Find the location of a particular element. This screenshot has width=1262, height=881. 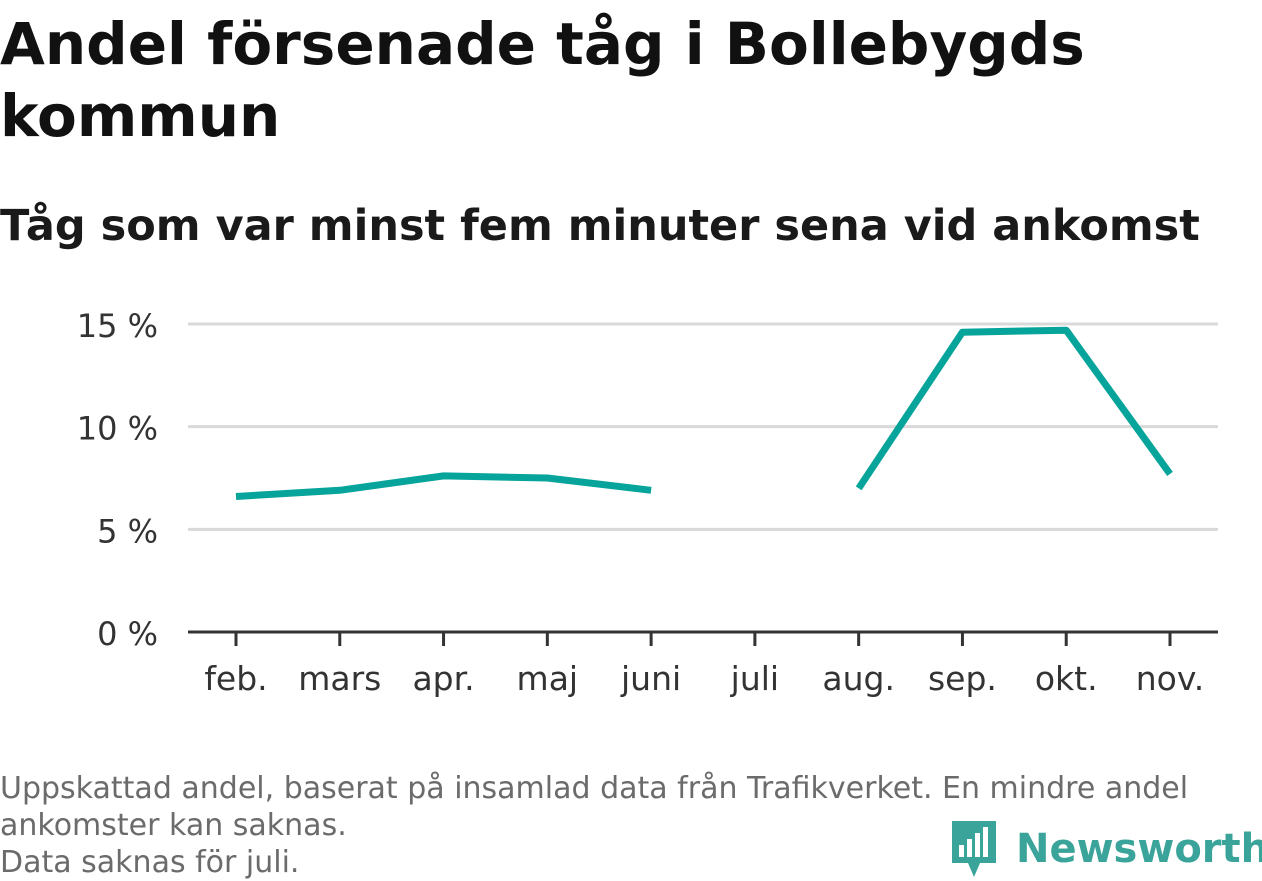

y-tick-label: 5 % is located at coordinates (127, 531).